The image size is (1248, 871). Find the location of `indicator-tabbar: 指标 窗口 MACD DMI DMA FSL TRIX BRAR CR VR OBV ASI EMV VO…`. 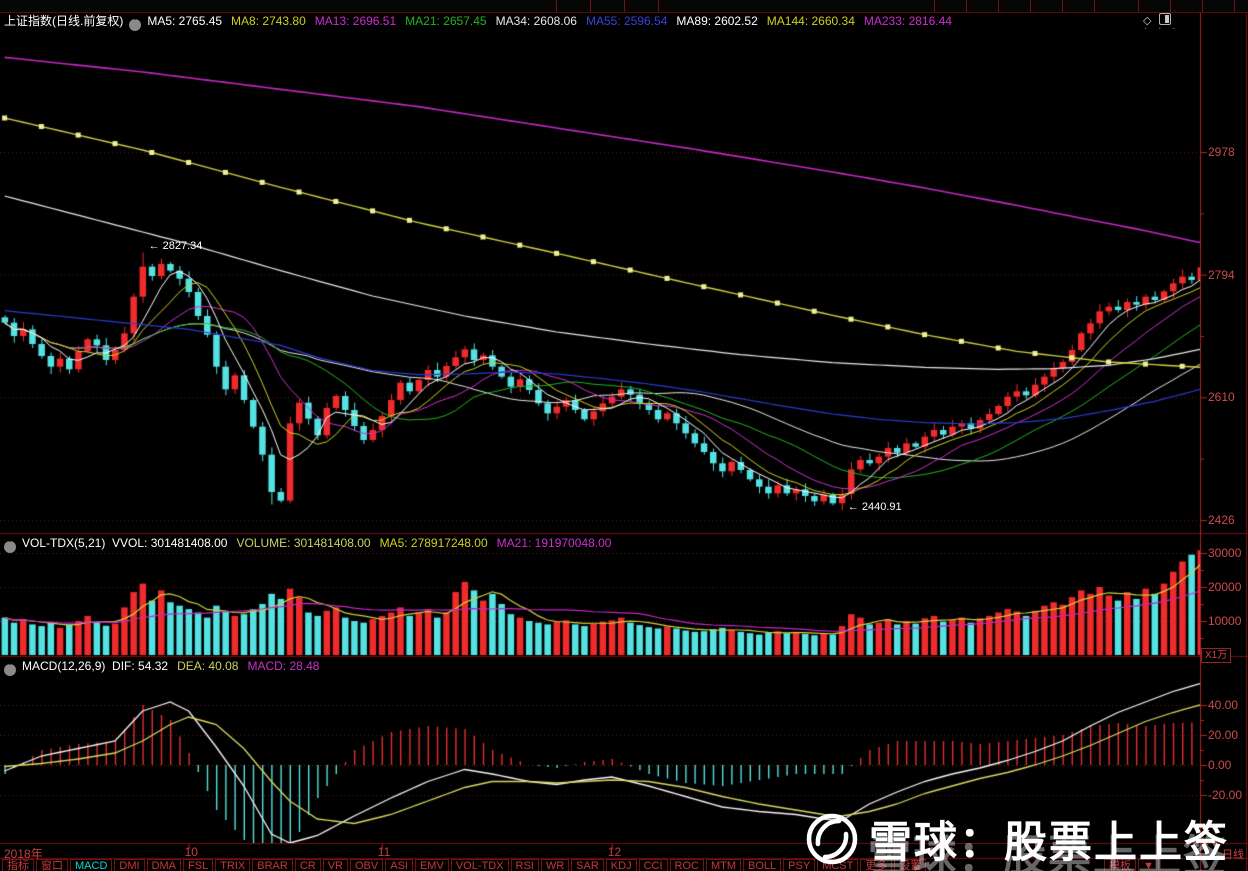

indicator-tabbar: 指标 窗口 MACD DMI DMA FSL TRIX BRAR CR VR OBV ASI EMV VO… is located at coordinates (464, 865).